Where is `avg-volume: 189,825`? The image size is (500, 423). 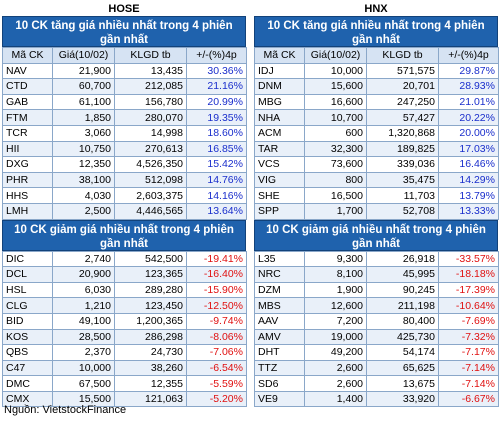 avg-volume: 189,825 is located at coordinates (402, 149).